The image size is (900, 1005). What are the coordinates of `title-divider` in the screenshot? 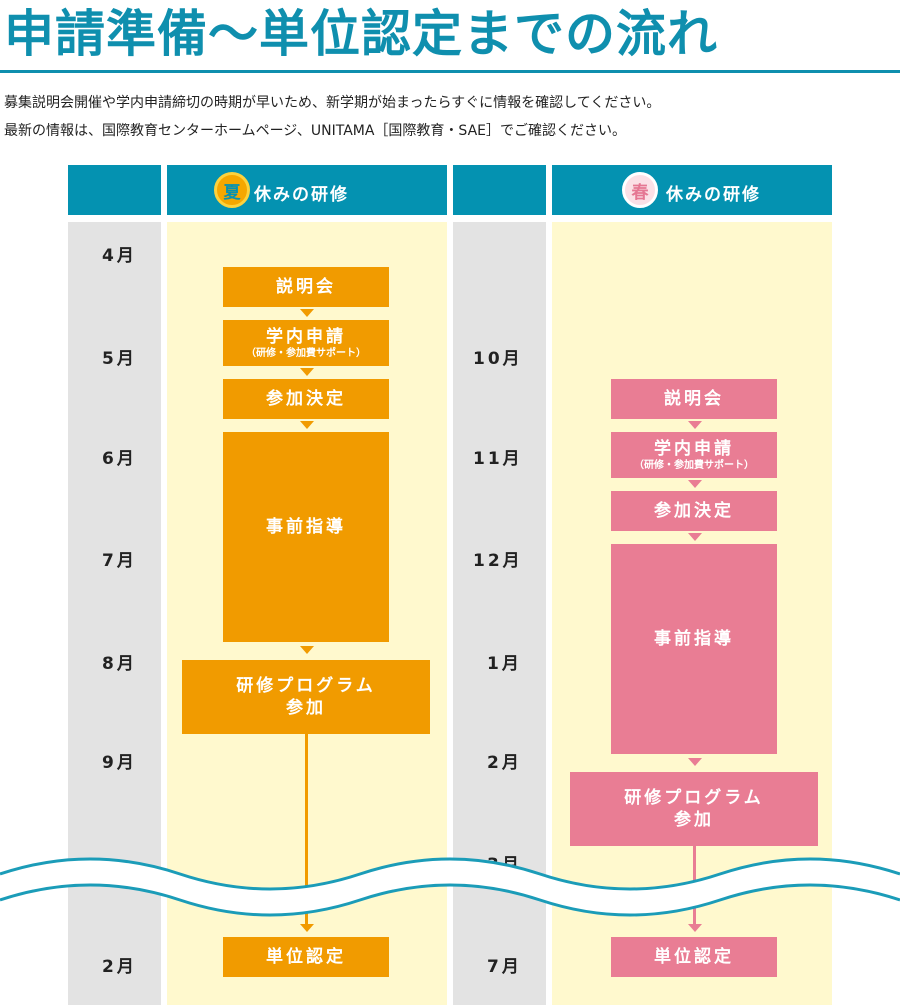 It's located at (450, 71).